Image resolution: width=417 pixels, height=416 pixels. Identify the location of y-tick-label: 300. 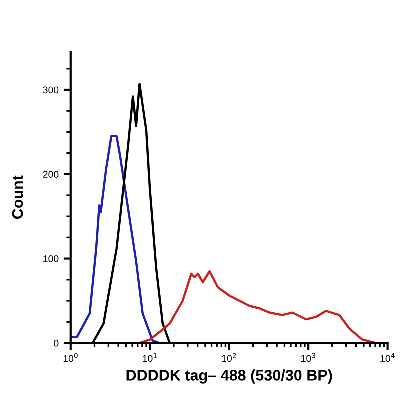
(51, 90).